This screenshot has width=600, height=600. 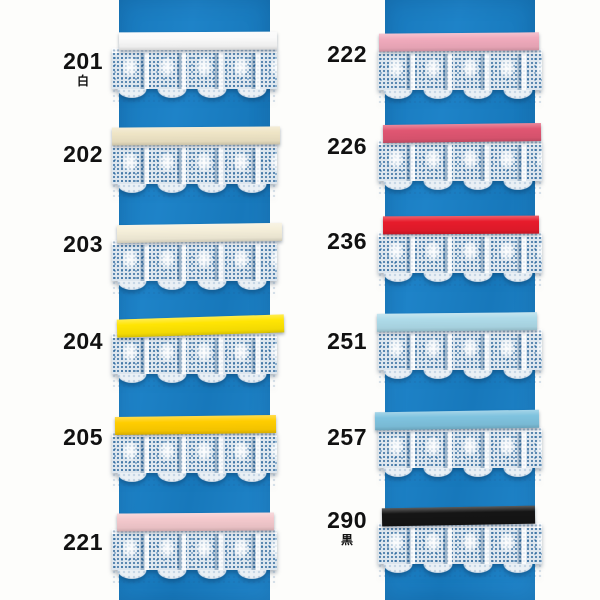 I want to click on item-code: 202, so click(x=83, y=154).